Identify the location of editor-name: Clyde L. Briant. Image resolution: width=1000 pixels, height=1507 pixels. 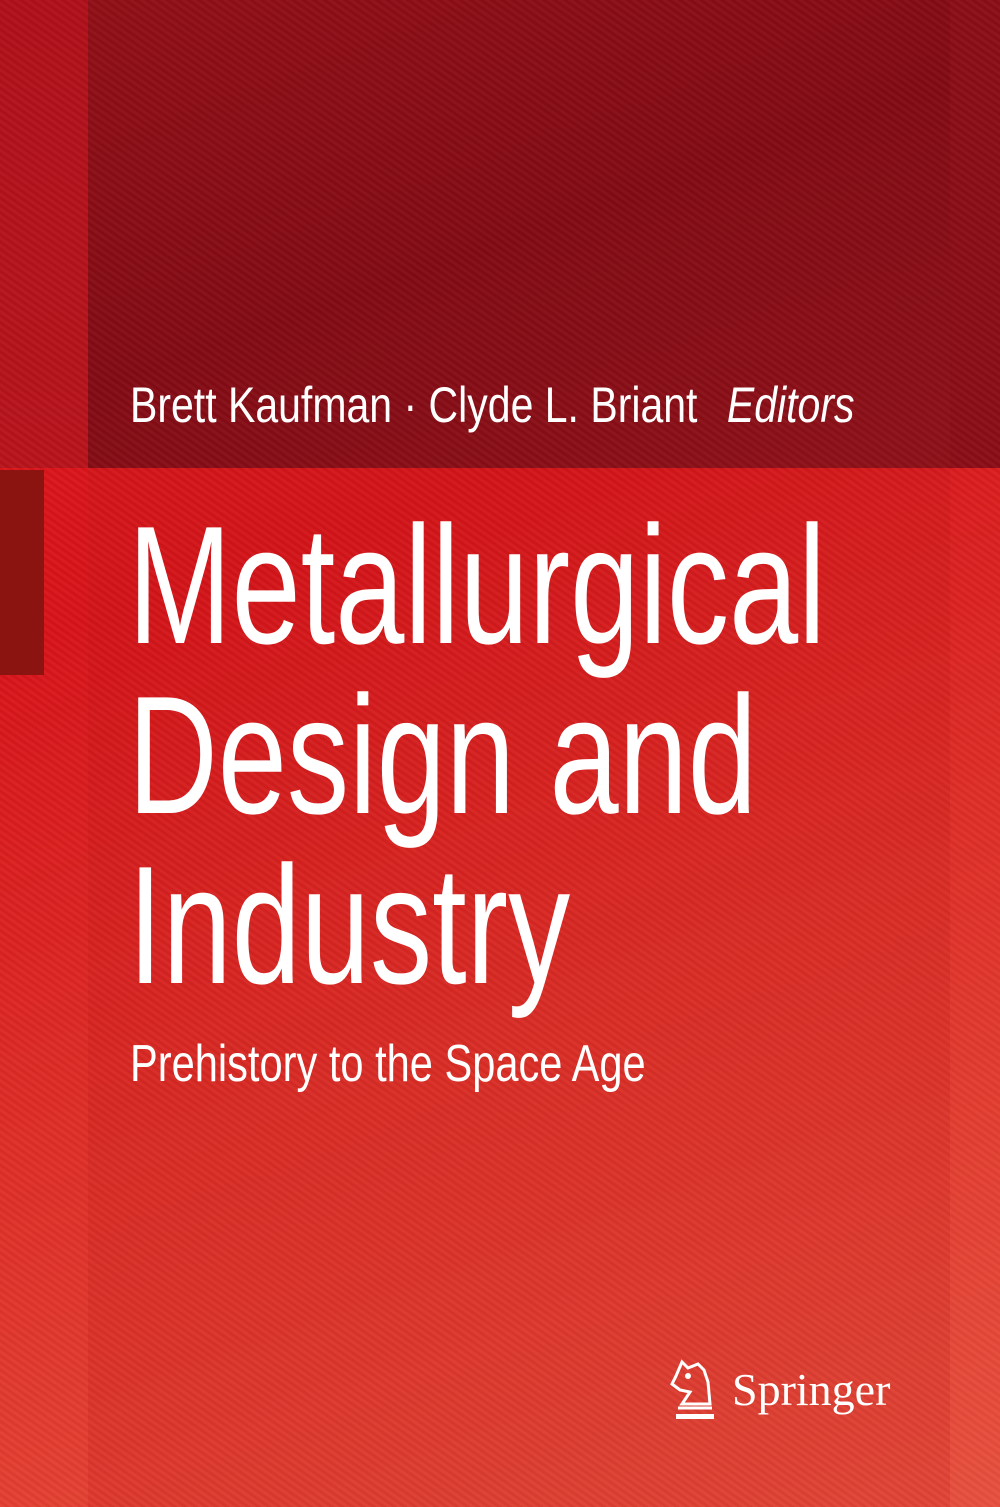
(563, 405).